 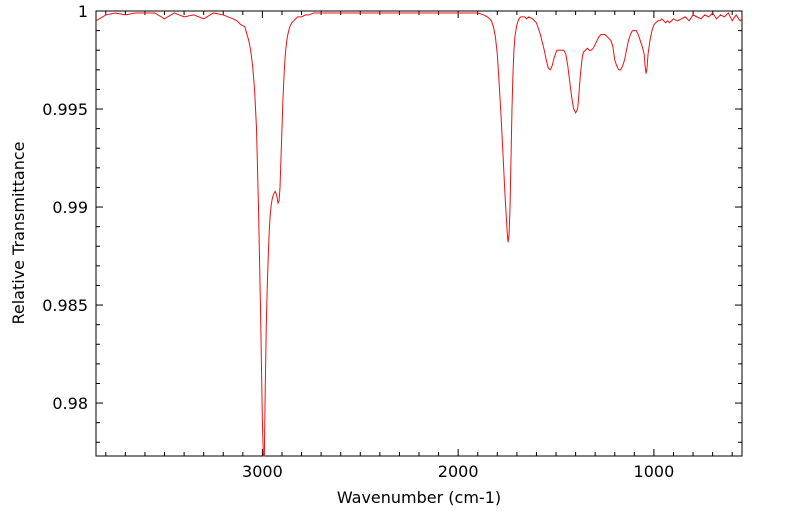 What do you see at coordinates (654, 471) in the screenshot?
I see `x-tick-label: 1000` at bounding box center [654, 471].